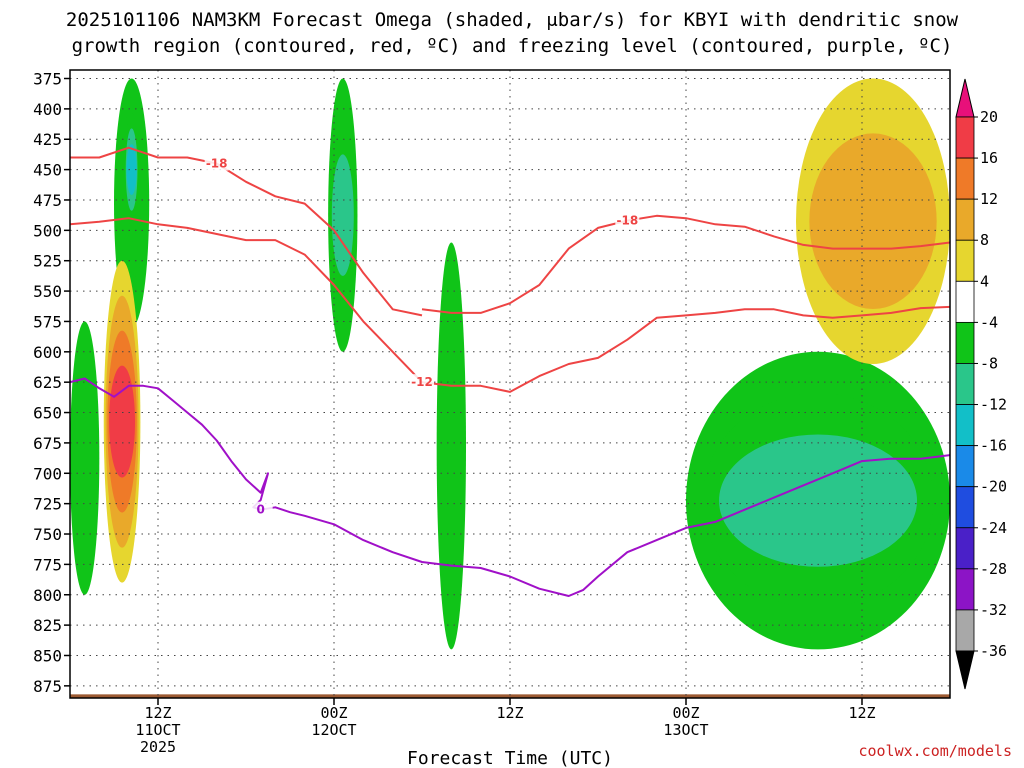  Describe the element at coordinates (47, 625) in the screenshot. I see `y-tick-label: 825` at that location.